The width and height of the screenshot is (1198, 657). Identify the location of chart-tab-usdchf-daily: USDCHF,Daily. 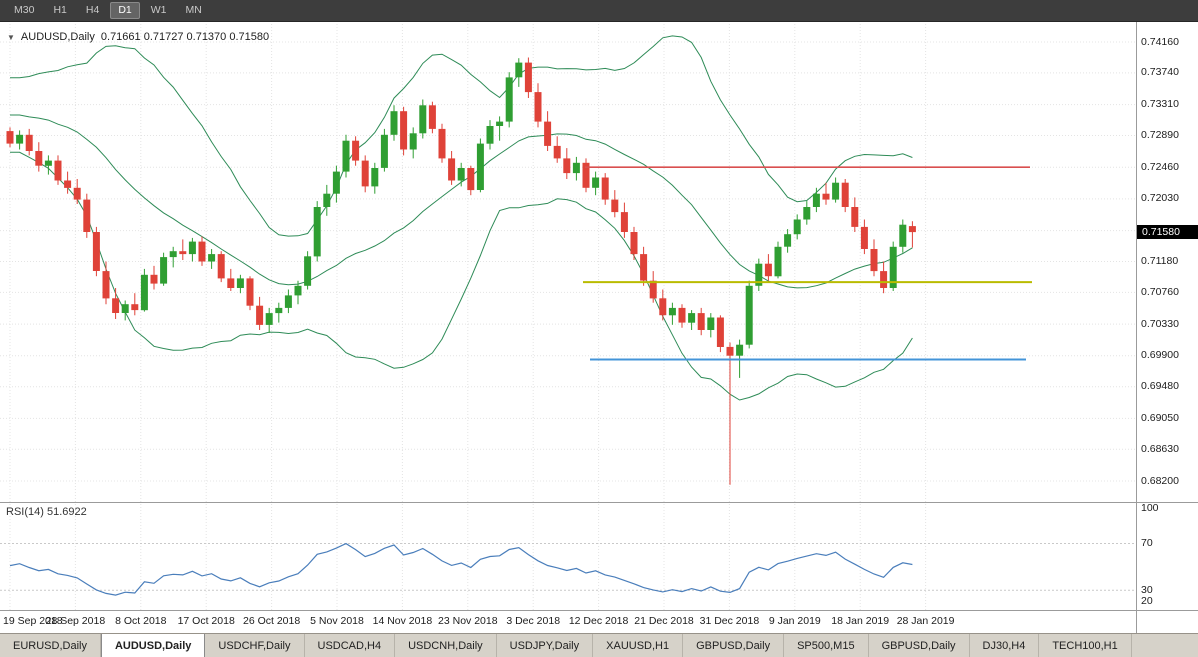
(255, 645).